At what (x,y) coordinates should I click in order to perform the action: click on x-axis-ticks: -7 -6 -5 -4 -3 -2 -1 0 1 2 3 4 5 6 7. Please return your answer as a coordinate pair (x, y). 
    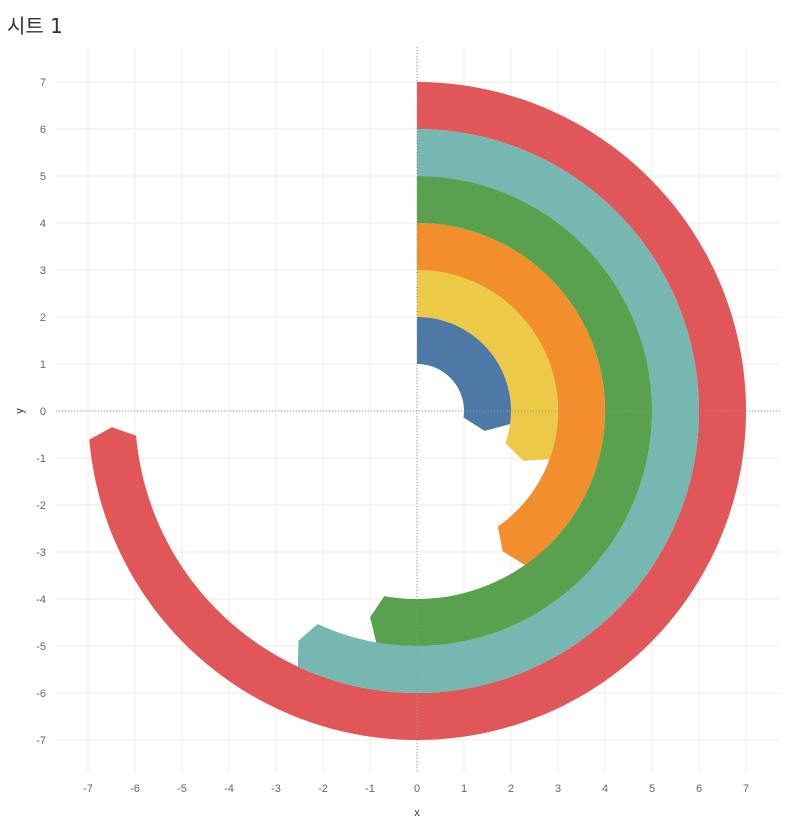
    Looking at the image, I should click on (416, 789).